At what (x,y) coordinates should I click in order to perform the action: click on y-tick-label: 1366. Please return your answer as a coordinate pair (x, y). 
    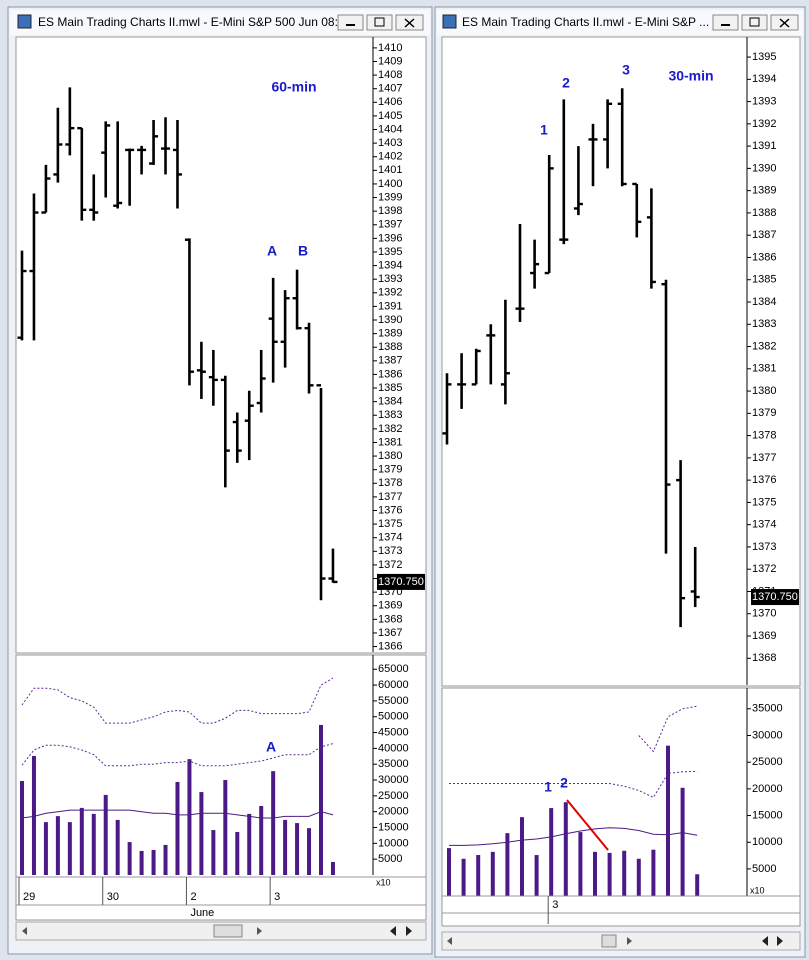
    Looking at the image, I should click on (390, 646).